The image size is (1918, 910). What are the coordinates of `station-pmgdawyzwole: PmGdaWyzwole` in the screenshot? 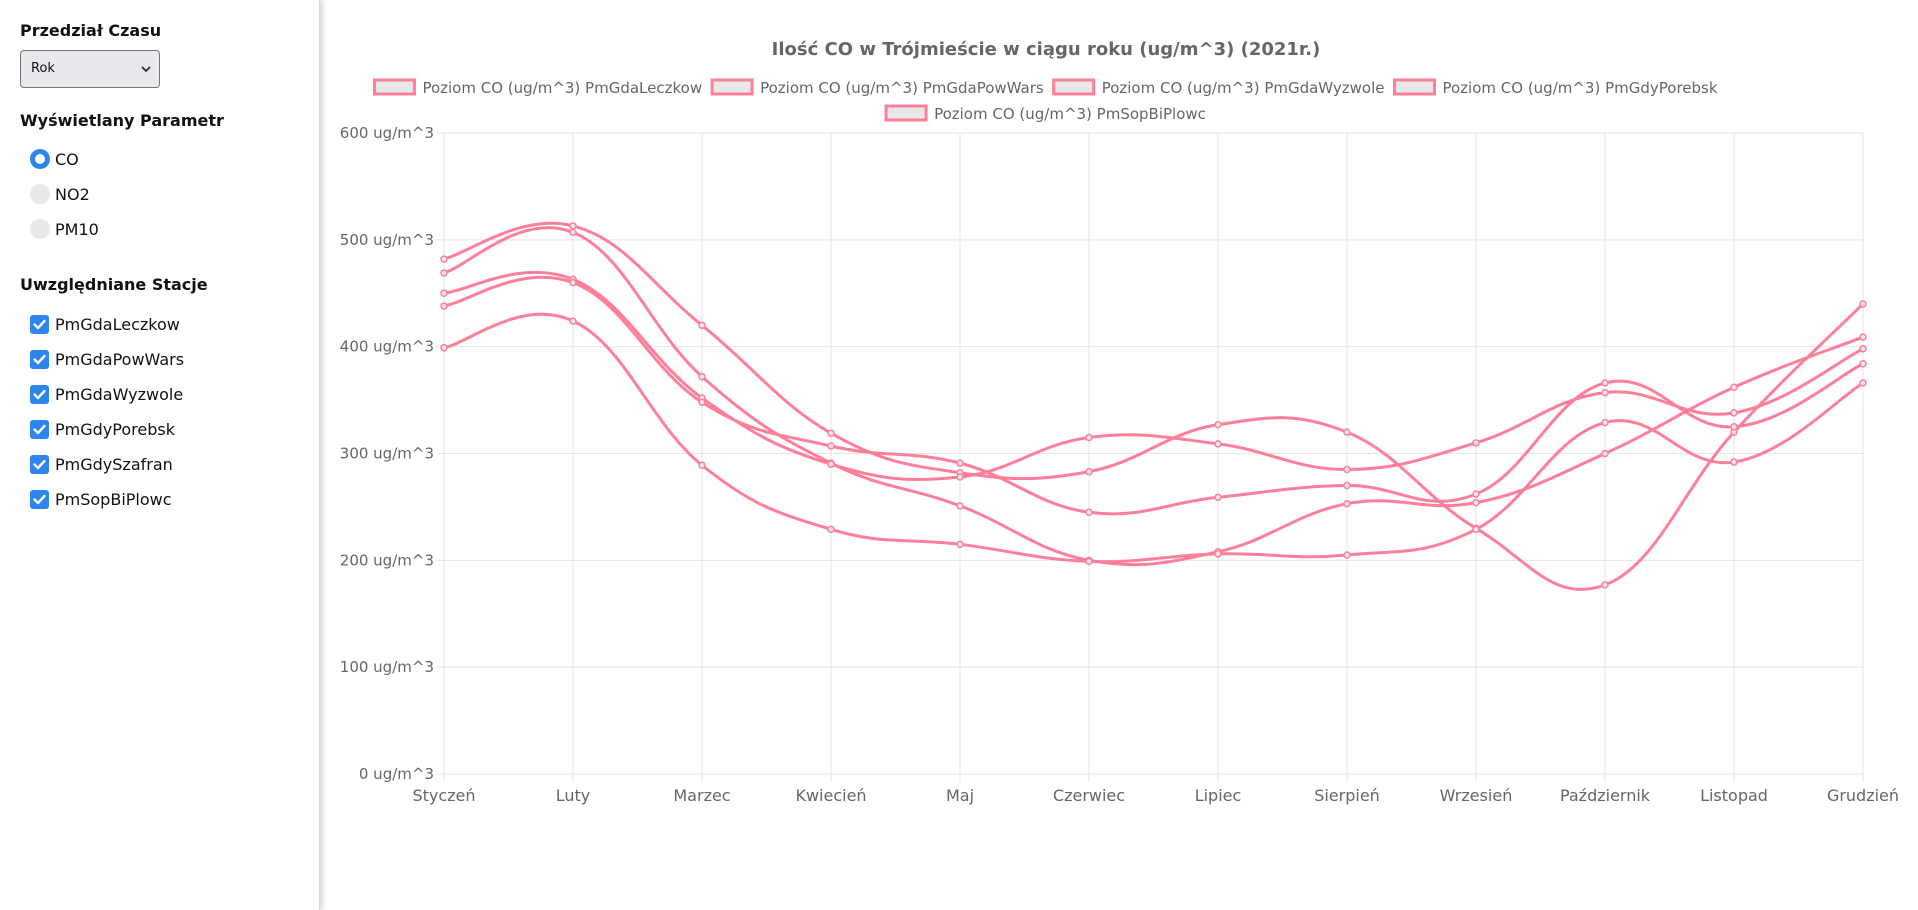 It's located at (106, 394).